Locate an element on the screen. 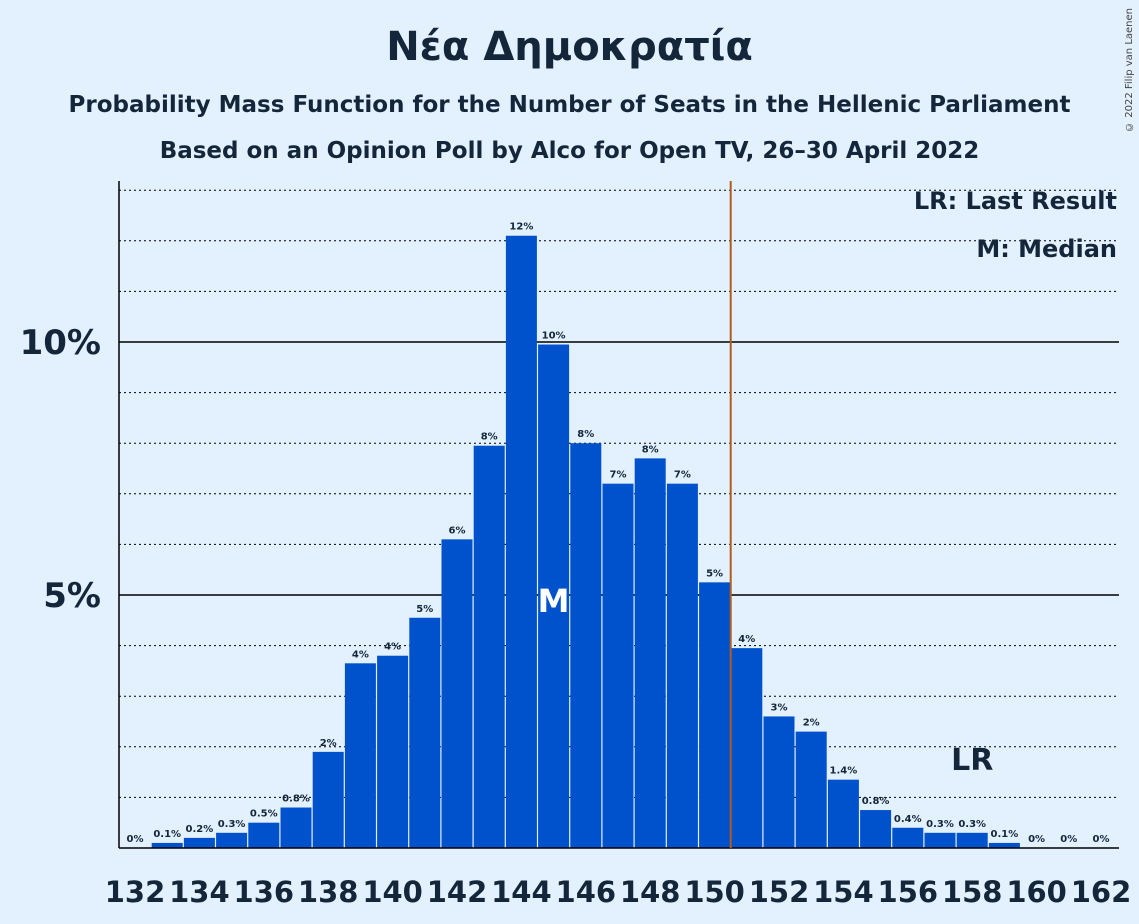  median-marker: M is located at coordinates (554, 601).